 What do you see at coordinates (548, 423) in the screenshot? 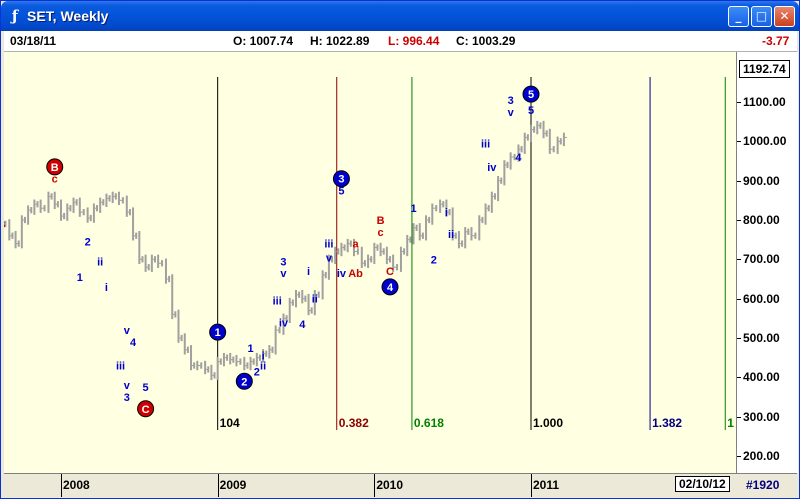
I see `fib-label: 1.000` at bounding box center [548, 423].